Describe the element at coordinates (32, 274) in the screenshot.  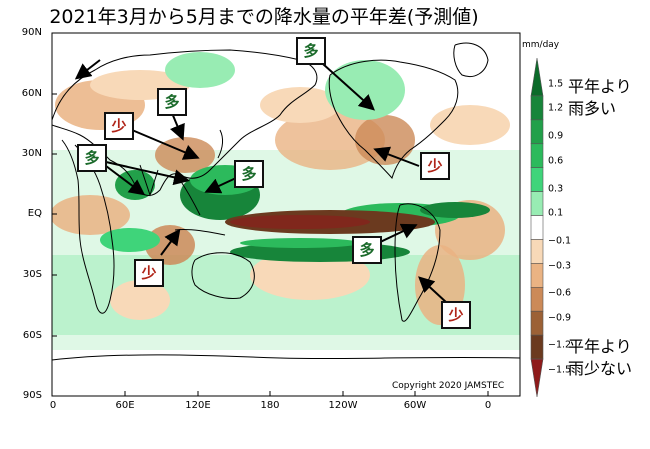
I see `y-tick-label: 30S` at that location.